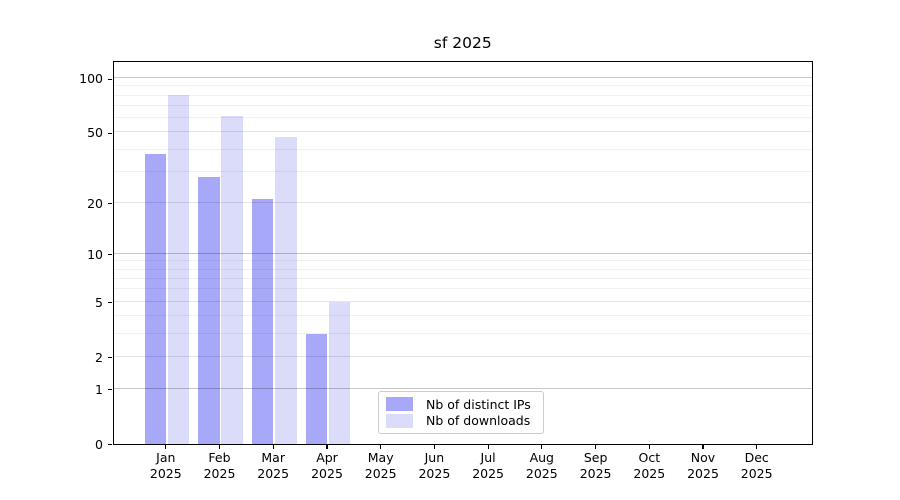  What do you see at coordinates (209, 310) in the screenshot?
I see `bar-distinct-ips-feb` at bounding box center [209, 310].